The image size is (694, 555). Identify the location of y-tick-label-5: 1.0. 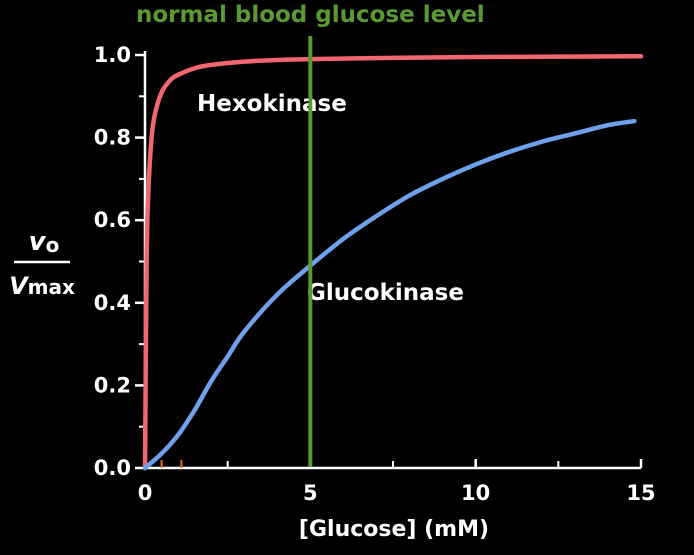
(112, 55).